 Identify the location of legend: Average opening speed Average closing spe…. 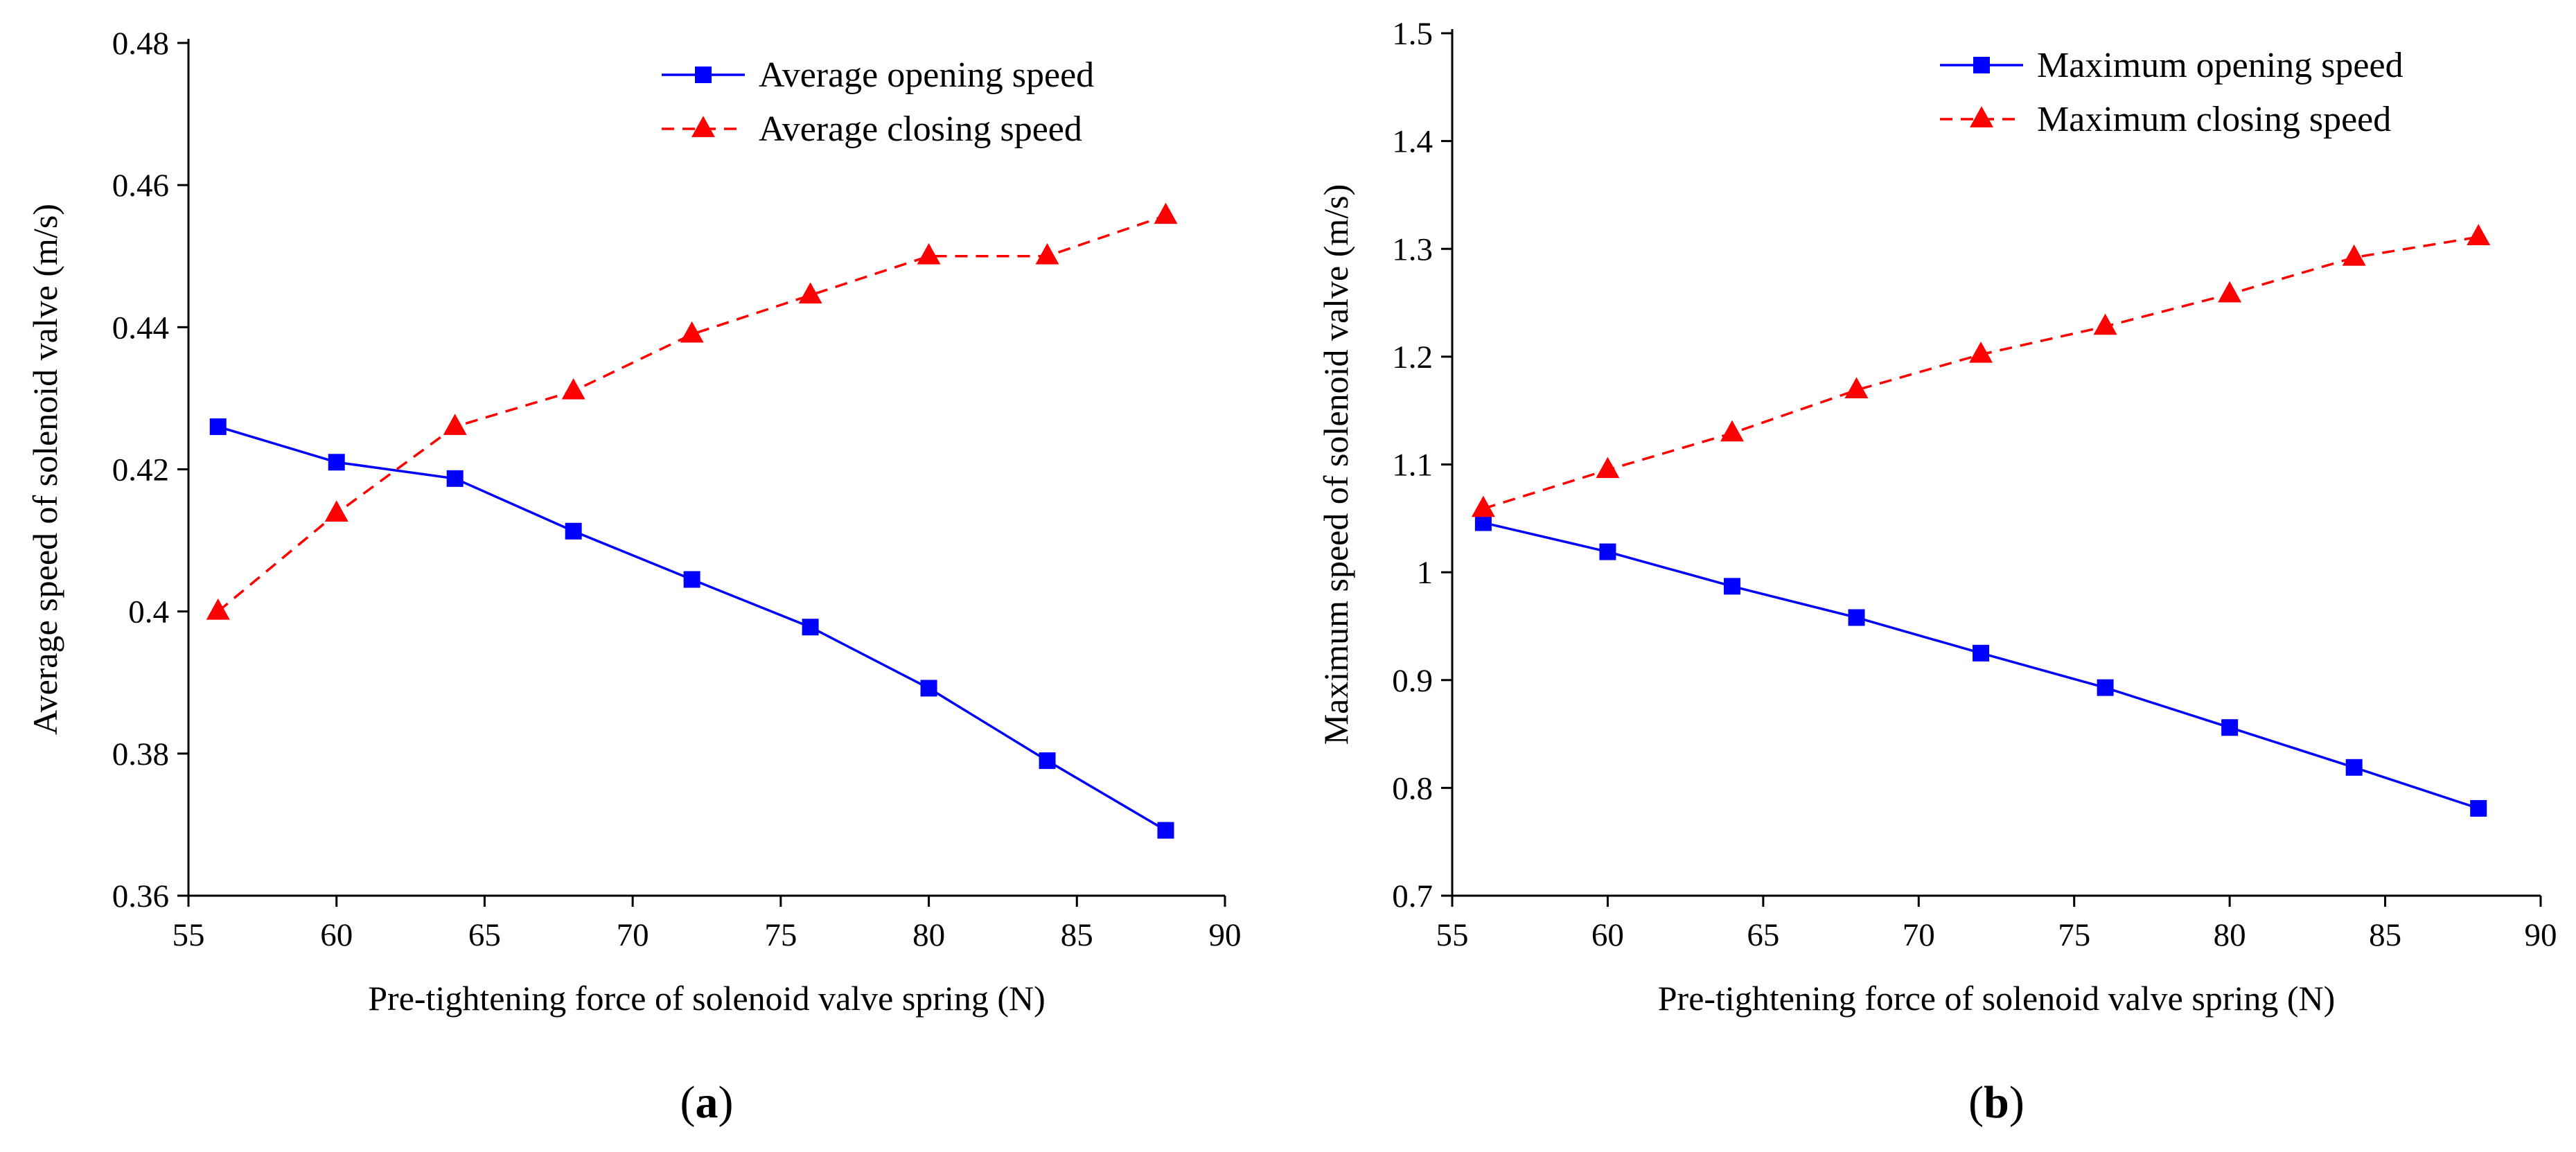
(878, 102).